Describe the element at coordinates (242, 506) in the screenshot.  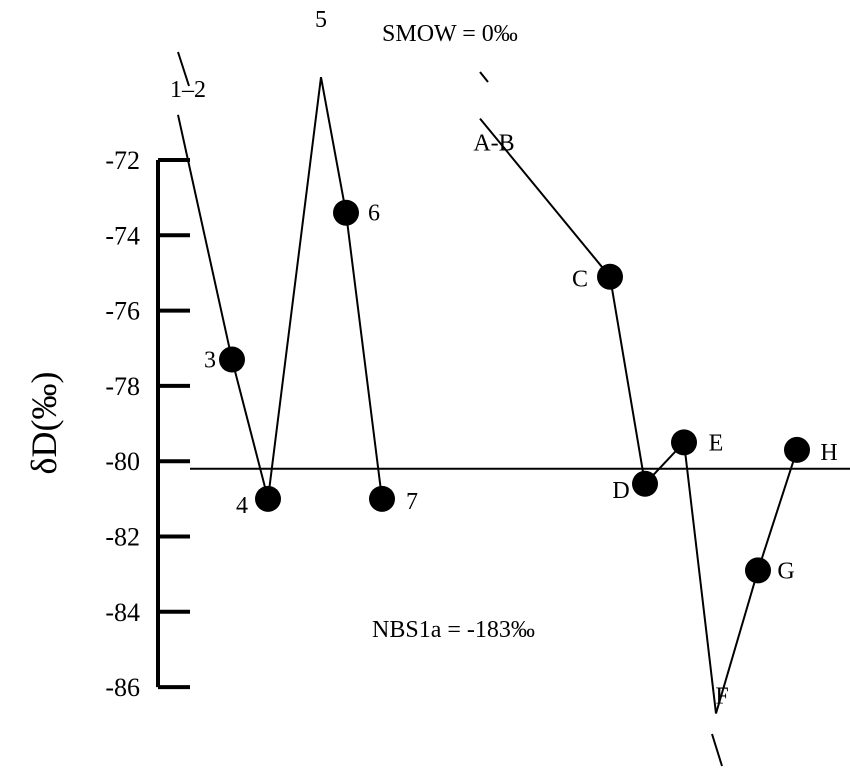
I see `point-label: 4` at that location.